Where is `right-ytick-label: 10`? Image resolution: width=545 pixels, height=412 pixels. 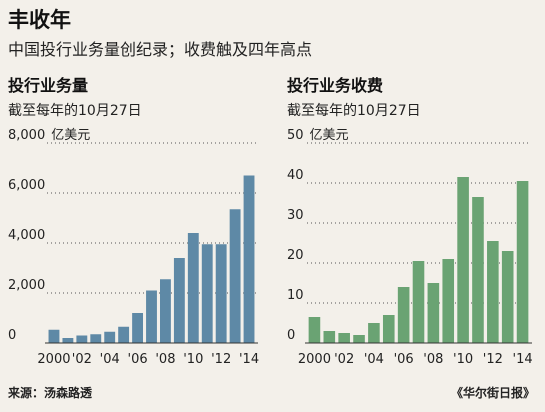 right-ytick-label: 10 is located at coordinates (295, 295).